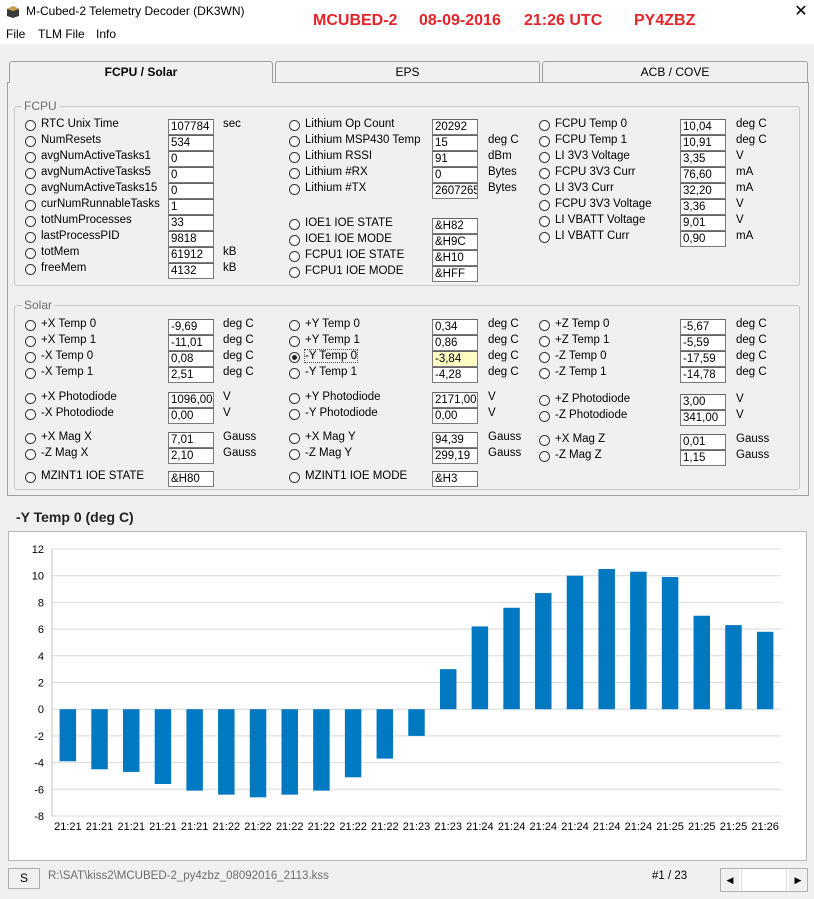  What do you see at coordinates (336, 188) in the screenshot?
I see `label-lithium-tx: Lithium #TX` at bounding box center [336, 188].